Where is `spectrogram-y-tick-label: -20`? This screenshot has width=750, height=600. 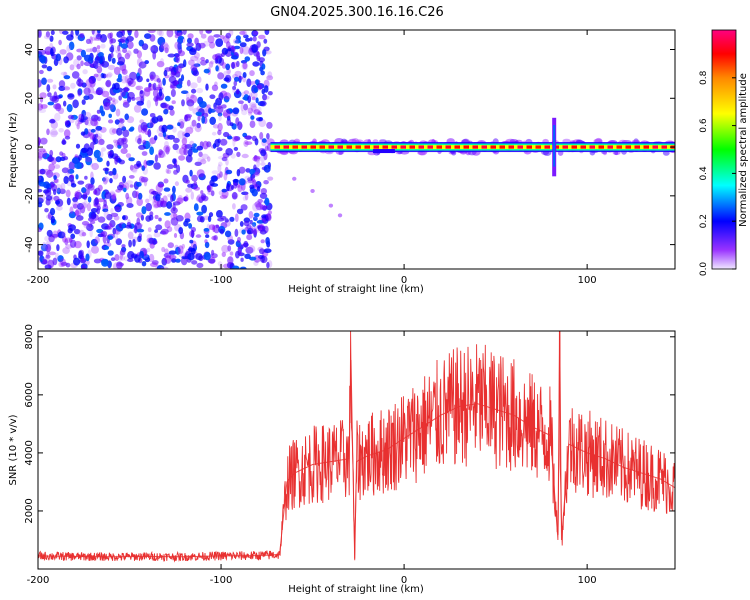
spectrogram-y-tick-label: -20 is located at coordinates (29, 196).